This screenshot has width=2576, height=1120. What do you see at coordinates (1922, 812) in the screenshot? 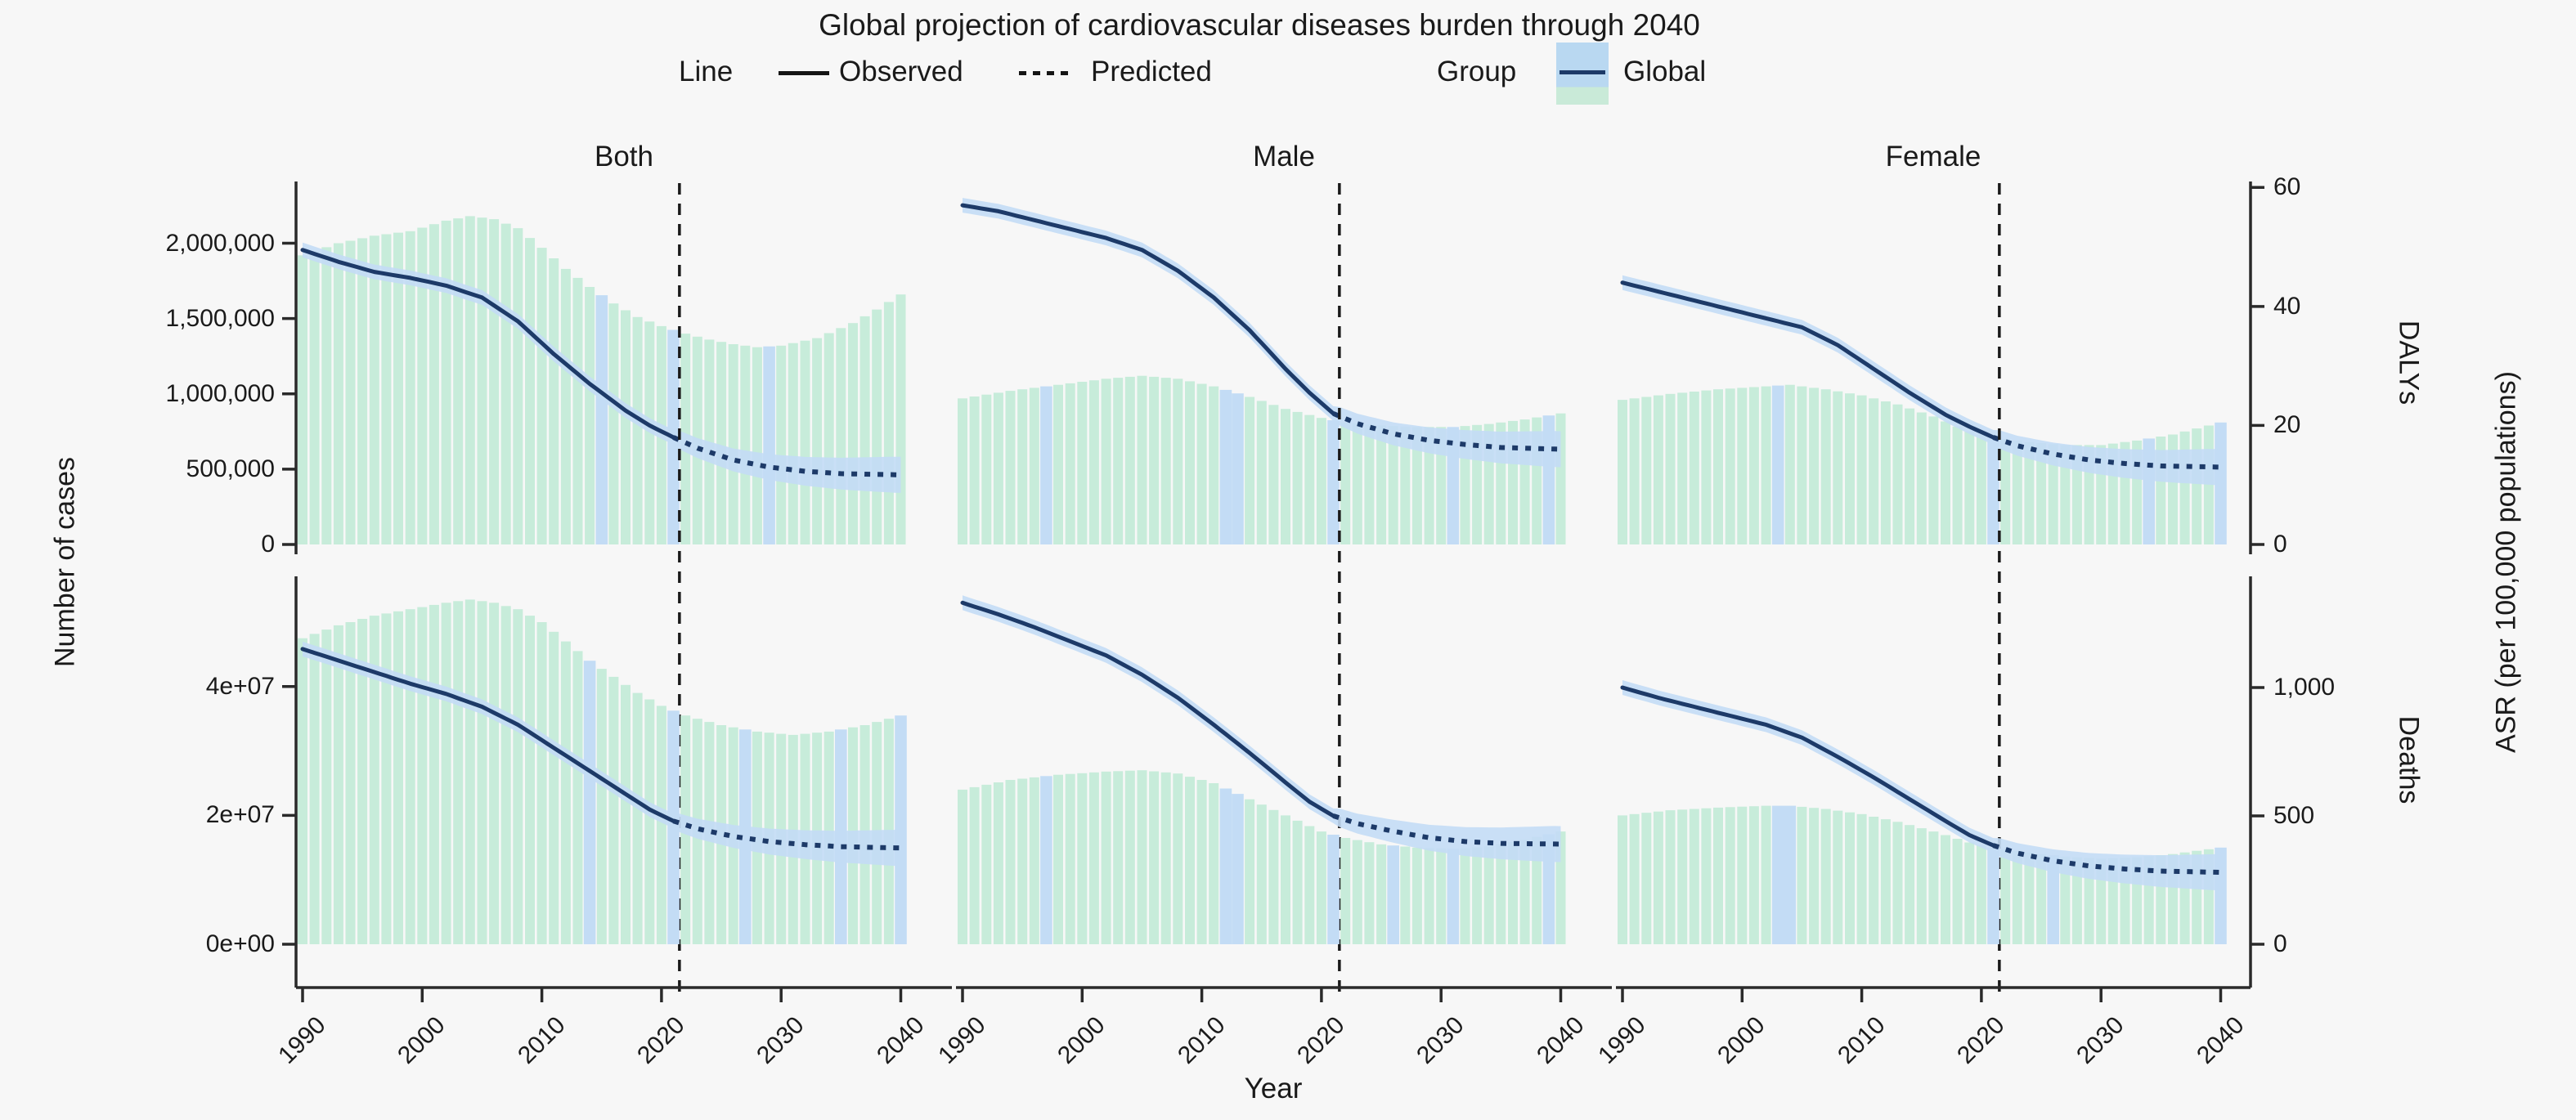
I see `panel-female-deaths` at bounding box center [1922, 812].